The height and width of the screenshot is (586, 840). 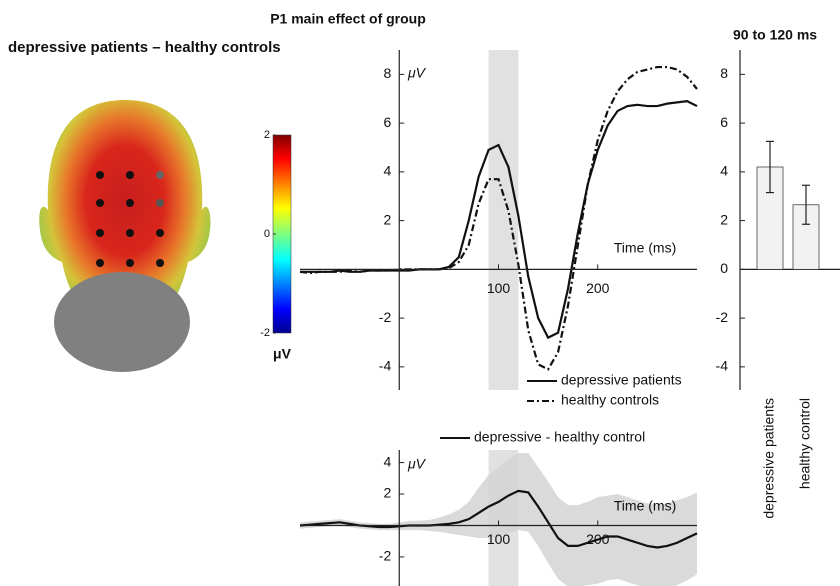 What do you see at coordinates (769, 458) in the screenshot?
I see `x-tick-label: depressive patients` at bounding box center [769, 458].